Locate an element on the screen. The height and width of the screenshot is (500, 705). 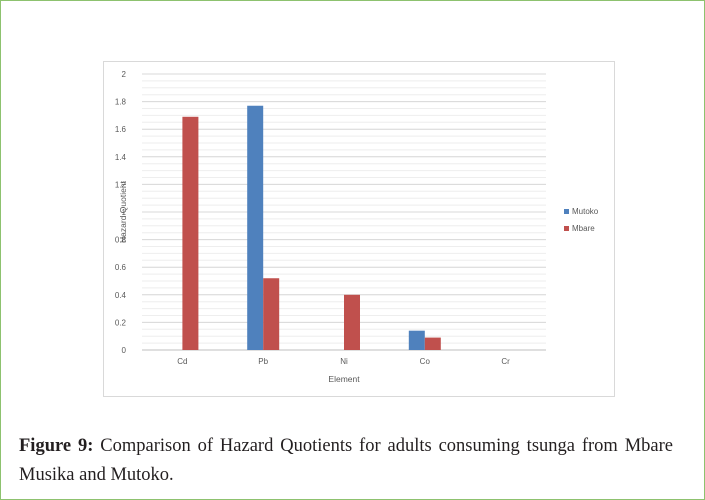
bar-mbare-ni is located at coordinates (352, 322).